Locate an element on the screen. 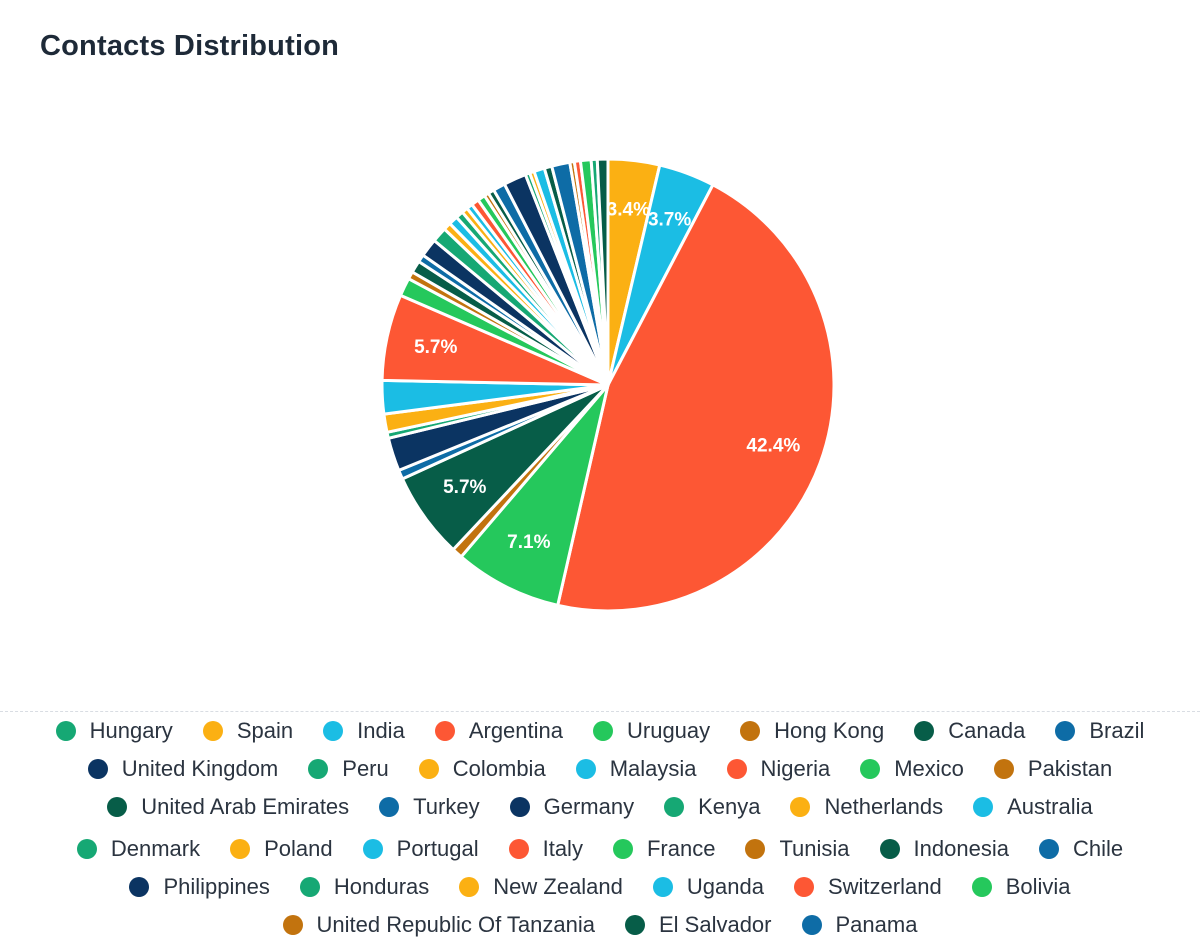  legend-item-germany: Germany is located at coordinates (571, 807).